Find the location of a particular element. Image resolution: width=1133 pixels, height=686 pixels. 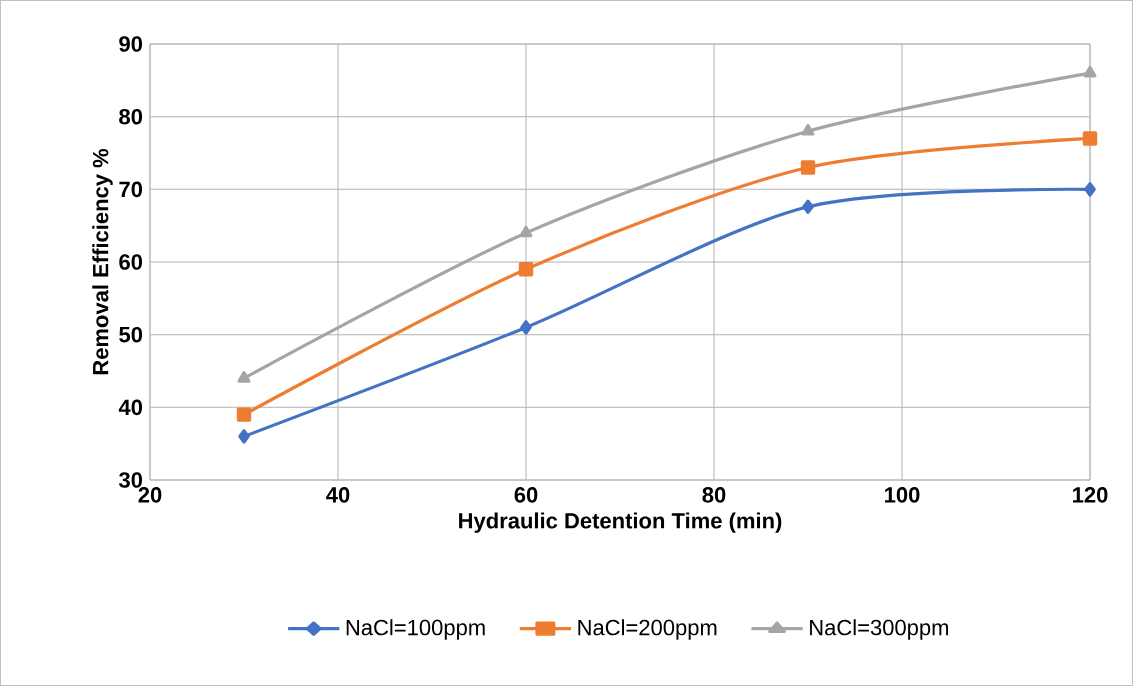

y-tick-label: 30 is located at coordinates (130, 480).